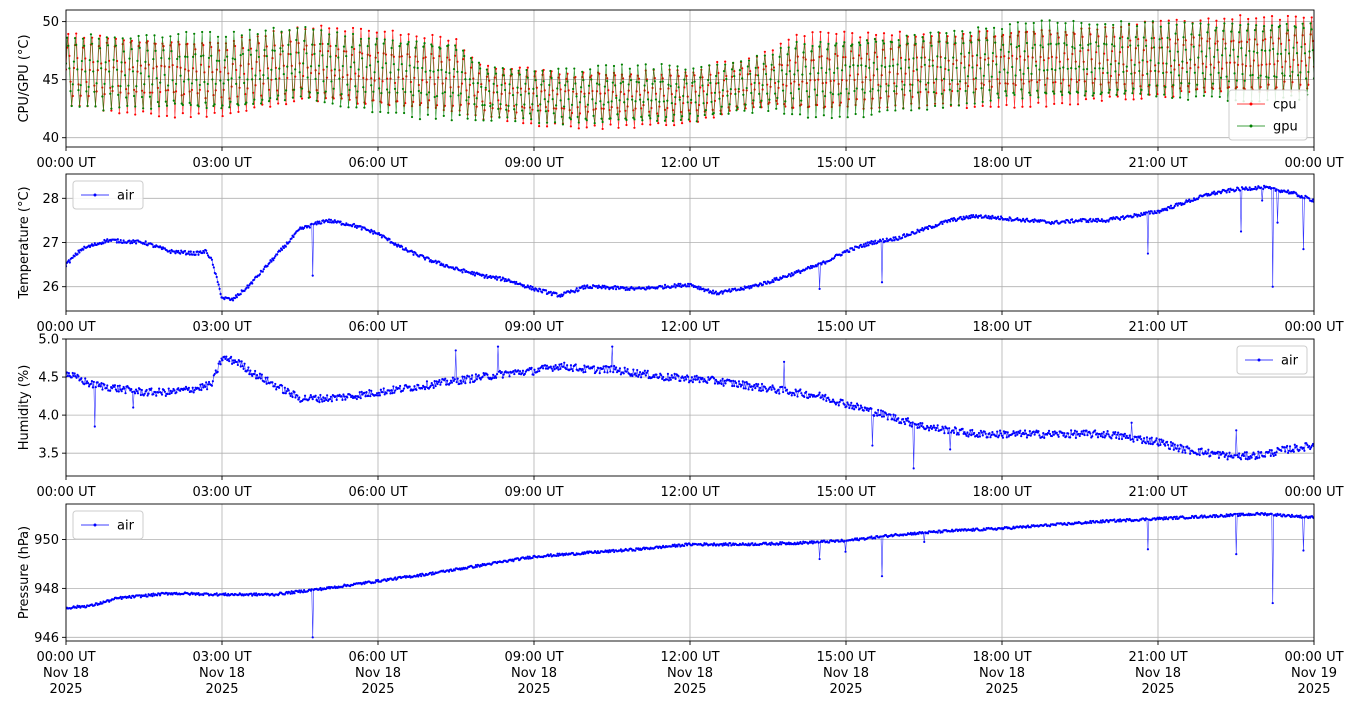  Describe the element at coordinates (1313, 492) in the screenshot. I see `x-tick-label: 00:00 UT` at that location.